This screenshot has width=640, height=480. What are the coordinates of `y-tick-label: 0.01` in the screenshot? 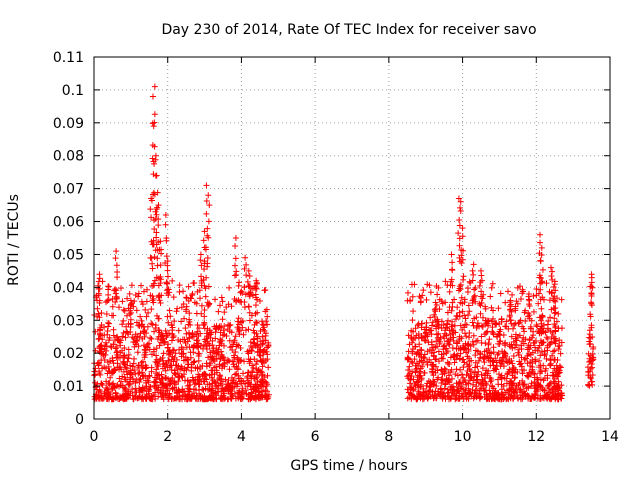 It's located at (68, 387).